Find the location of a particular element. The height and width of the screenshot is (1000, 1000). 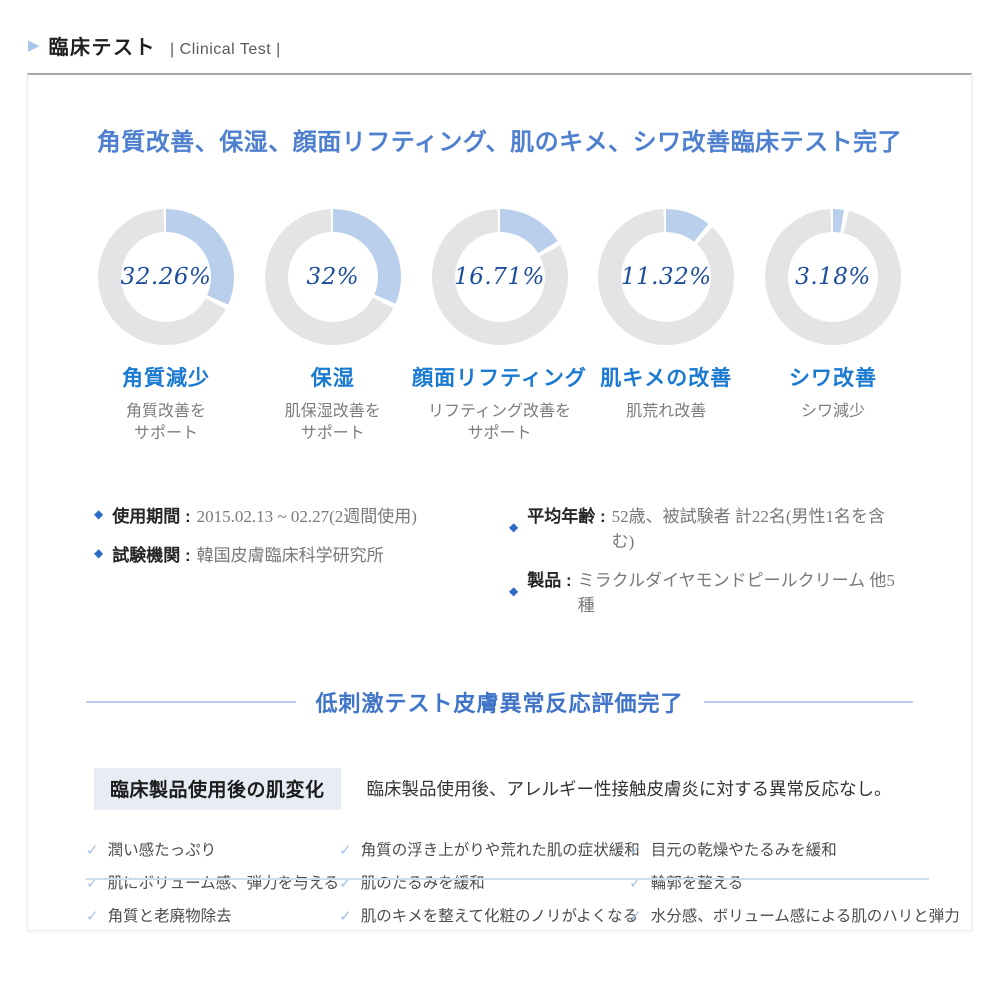

detail-label: 平均年齢 : is located at coordinates (566, 516).